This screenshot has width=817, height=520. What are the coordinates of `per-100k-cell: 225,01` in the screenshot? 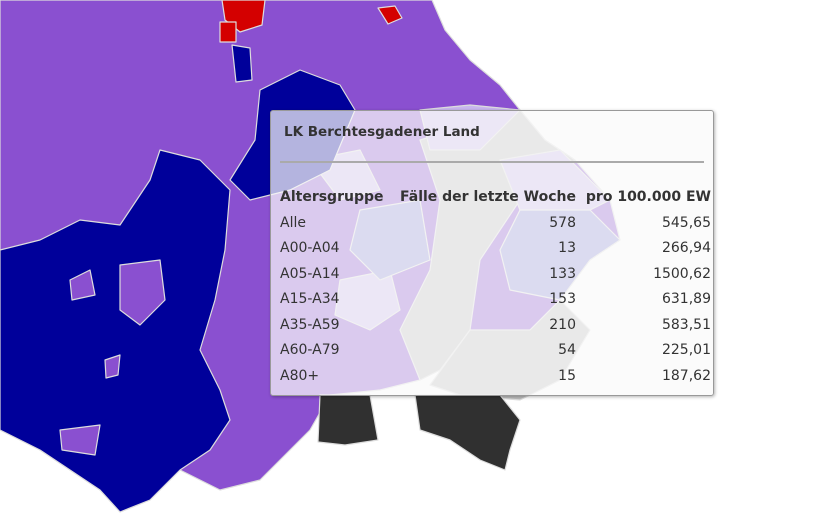 It's located at (686, 350).